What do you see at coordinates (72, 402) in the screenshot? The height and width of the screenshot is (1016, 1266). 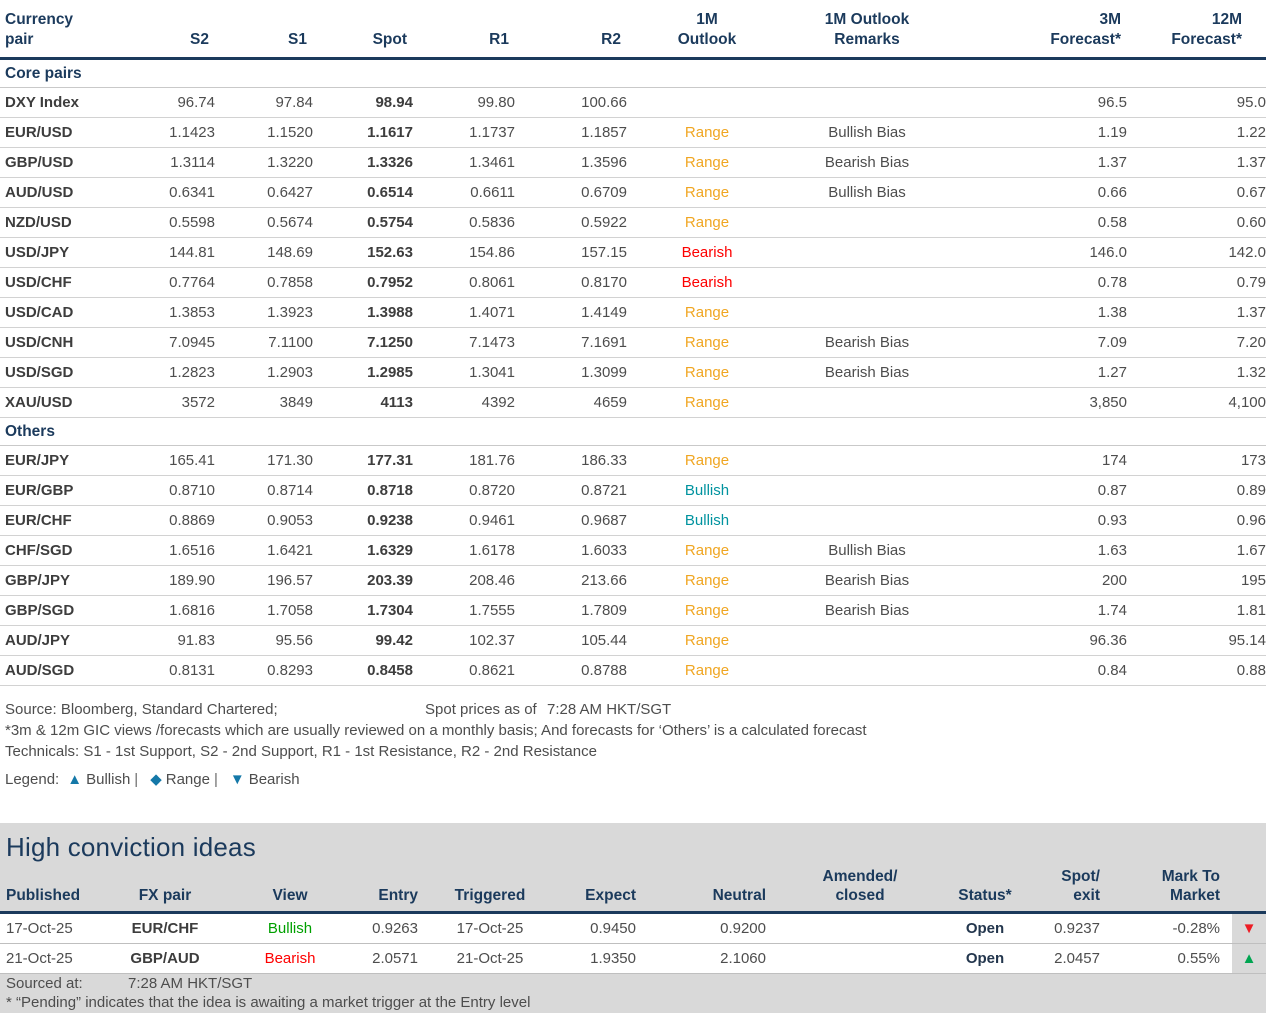 I see `pair-cell: XAU/USD` at bounding box center [72, 402].